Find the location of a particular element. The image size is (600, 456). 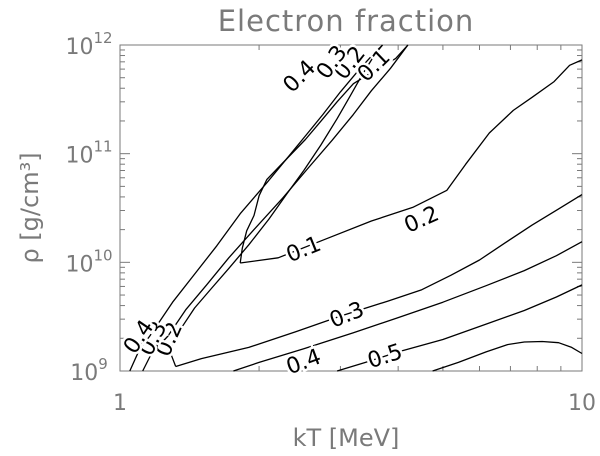

contour-line-0.4 is located at coordinates (459, 328).